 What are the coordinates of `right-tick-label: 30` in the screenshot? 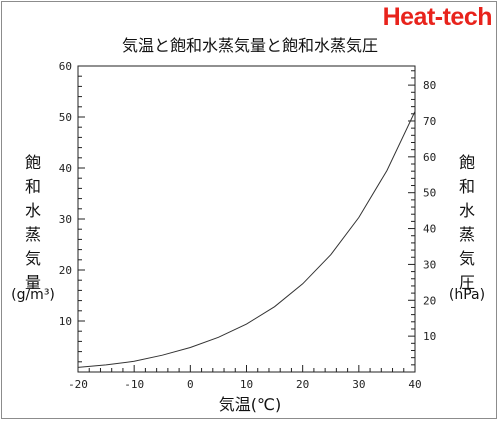 It's located at (429, 264).